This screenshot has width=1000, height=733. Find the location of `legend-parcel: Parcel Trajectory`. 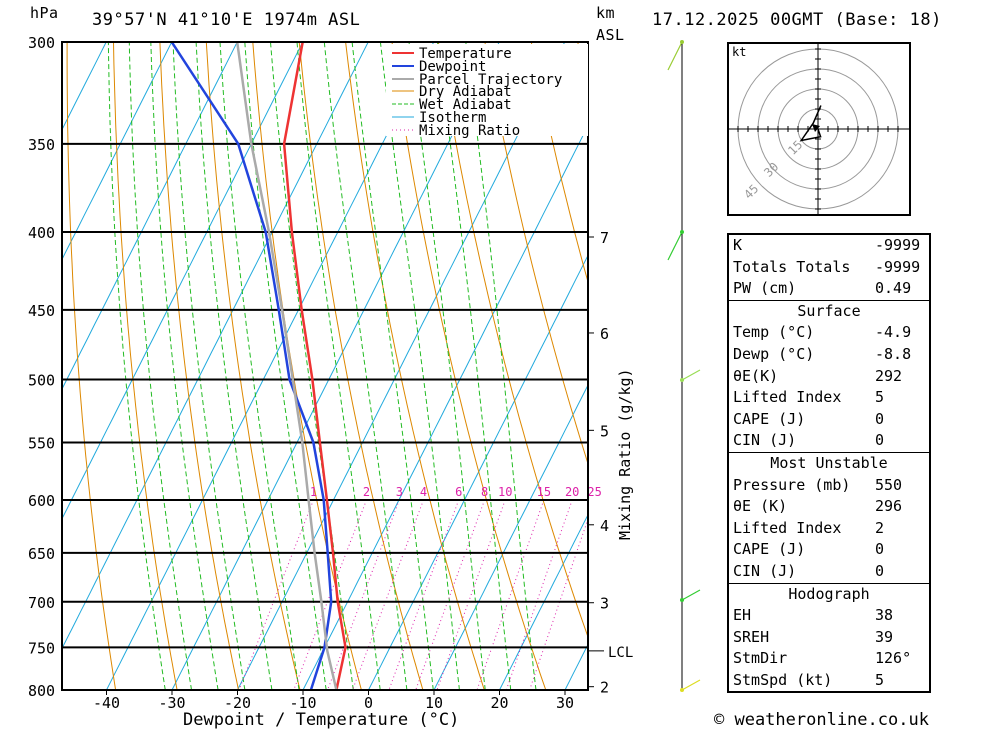

legend-parcel: Parcel Trajectory is located at coordinates (490, 80).